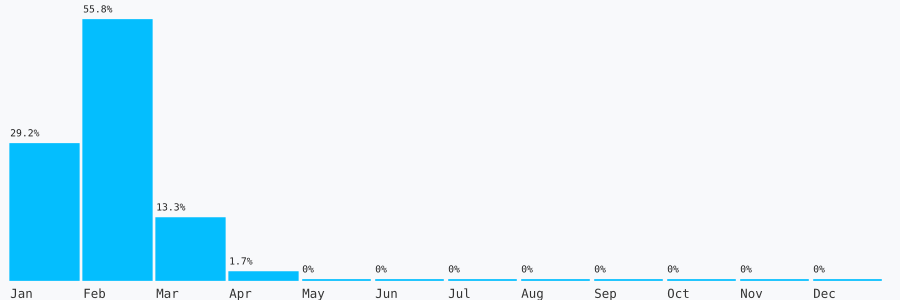  I want to click on x-tick-label: Jul, so click(459, 293).